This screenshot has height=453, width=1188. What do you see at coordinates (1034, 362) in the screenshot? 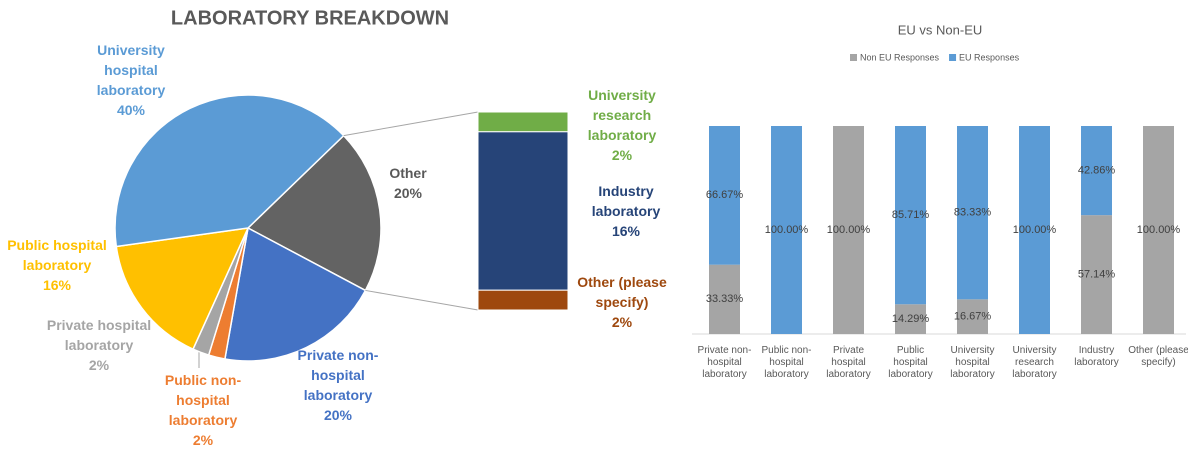
I see `x-tick-label: University research laboratory` at bounding box center [1034, 362].